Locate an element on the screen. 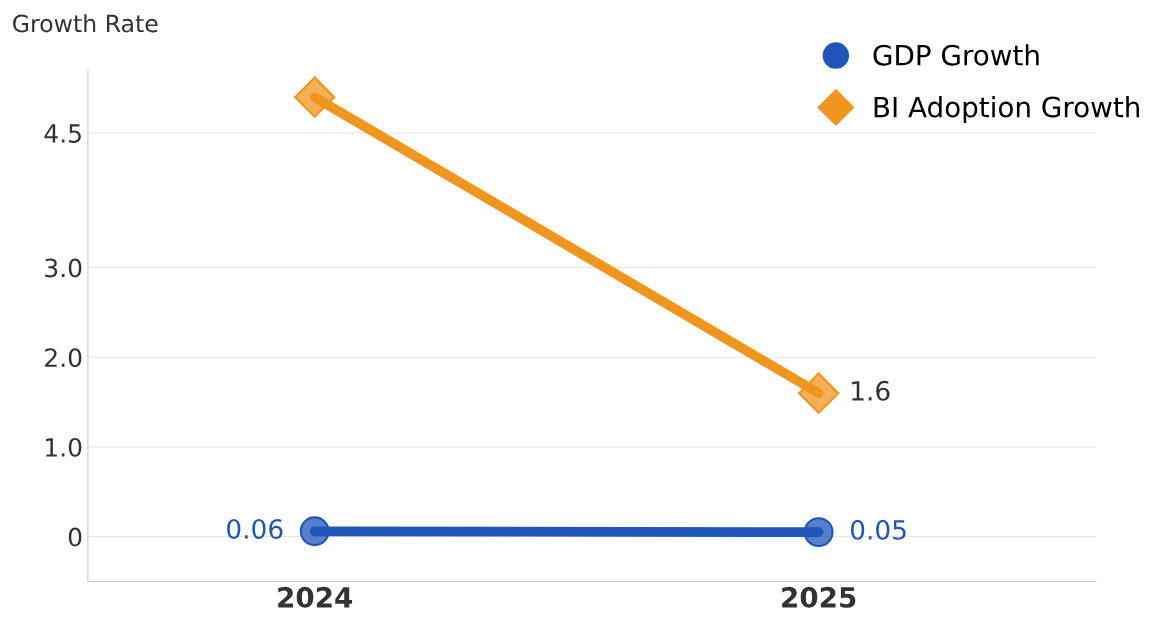 Image resolution: width=1172 pixels, height=639 pixels. legend-label: GDP Growth is located at coordinates (956, 55).